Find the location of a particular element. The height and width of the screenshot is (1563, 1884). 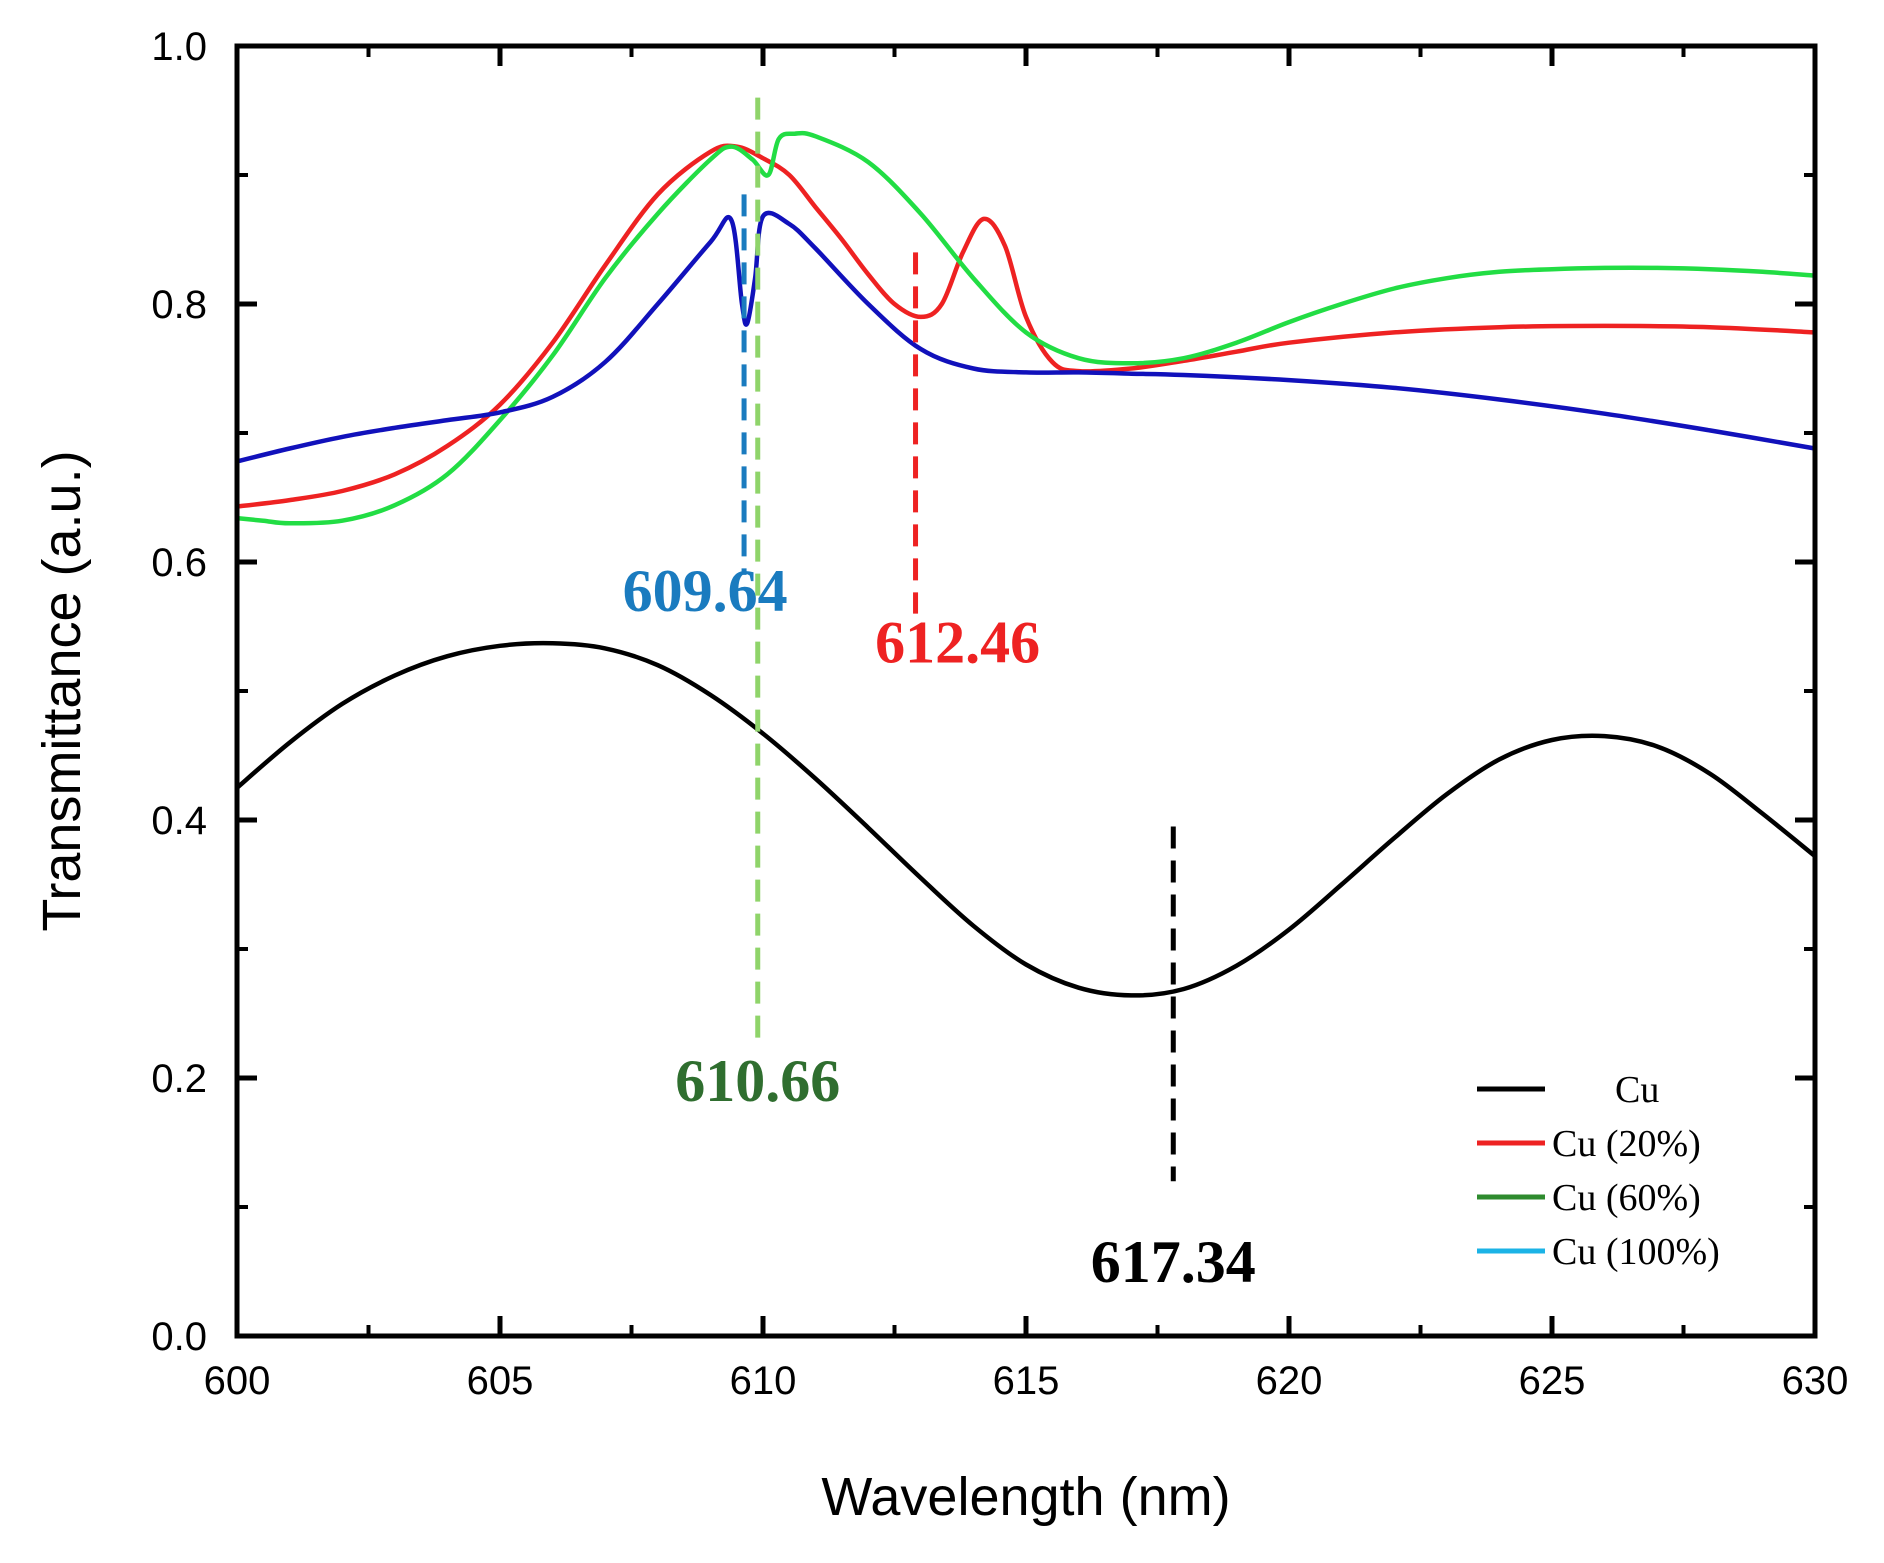

x-tick-label-610: 610 is located at coordinates (763, 1381).